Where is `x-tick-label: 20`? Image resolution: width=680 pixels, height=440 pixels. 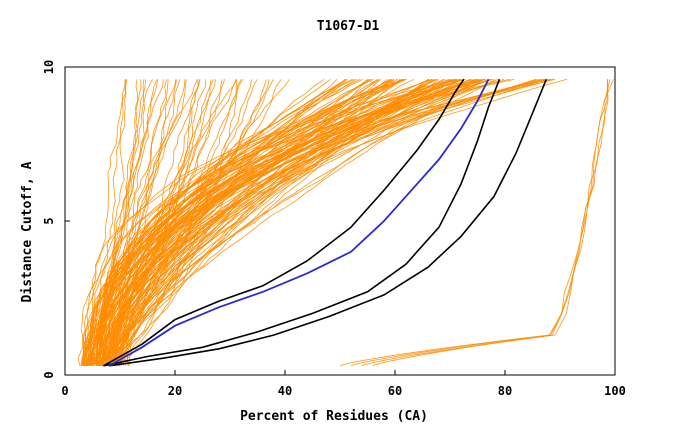
x-tick-label: 20 is located at coordinates (175, 391).